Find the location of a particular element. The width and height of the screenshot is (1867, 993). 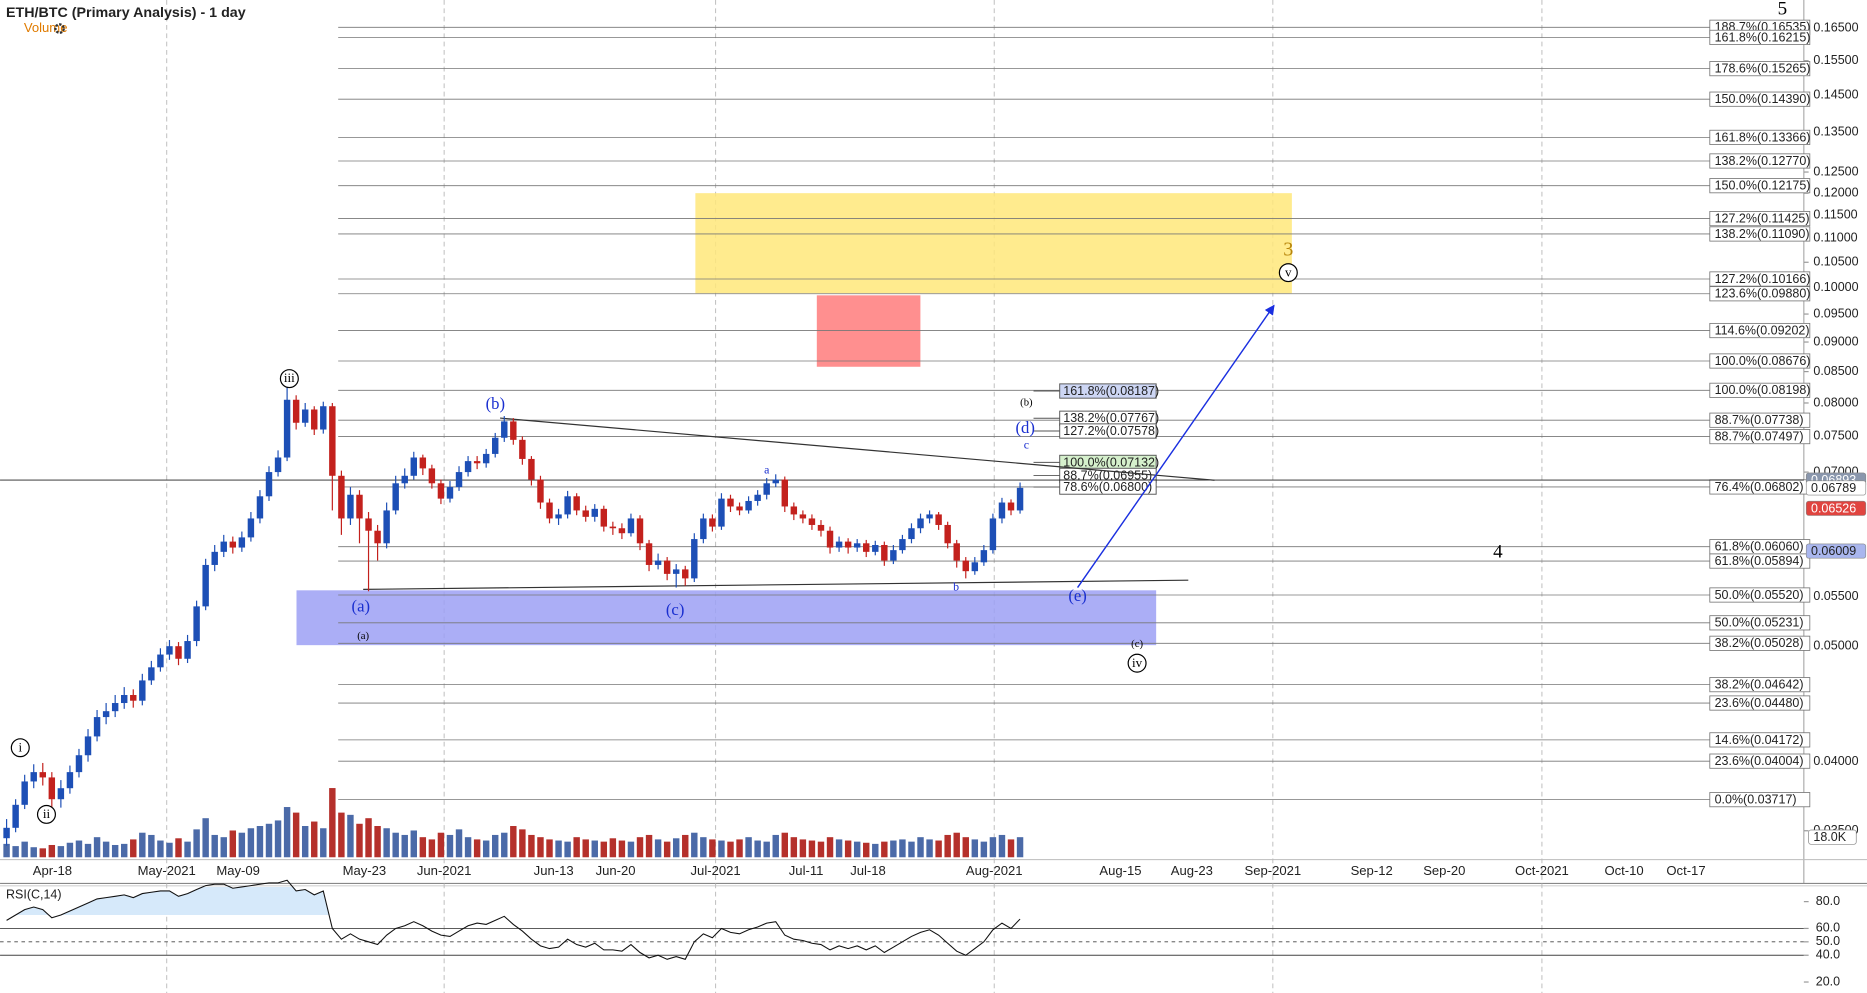

x-tick-label: Jun-20 is located at coordinates (616, 870).